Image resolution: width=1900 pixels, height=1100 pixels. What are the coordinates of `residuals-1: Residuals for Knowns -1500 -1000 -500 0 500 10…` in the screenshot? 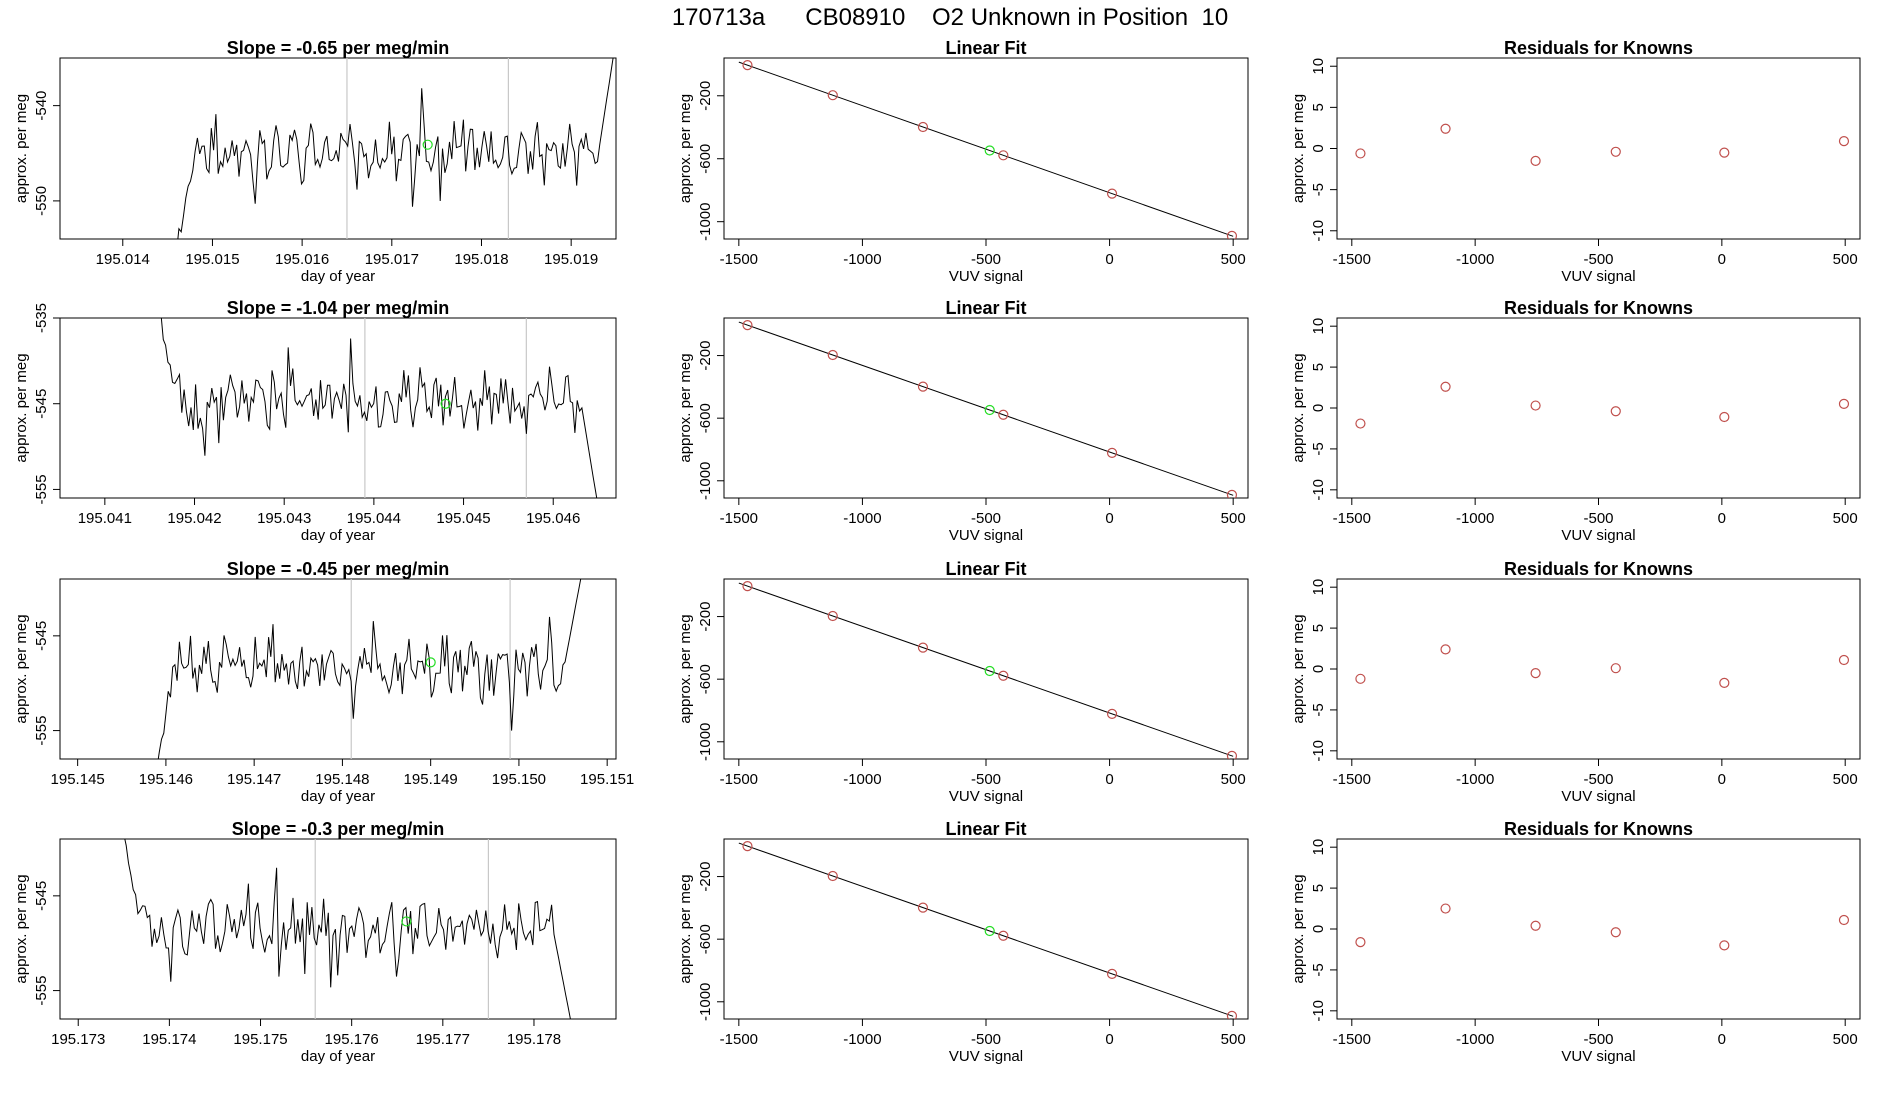 It's located at (1575, 161).